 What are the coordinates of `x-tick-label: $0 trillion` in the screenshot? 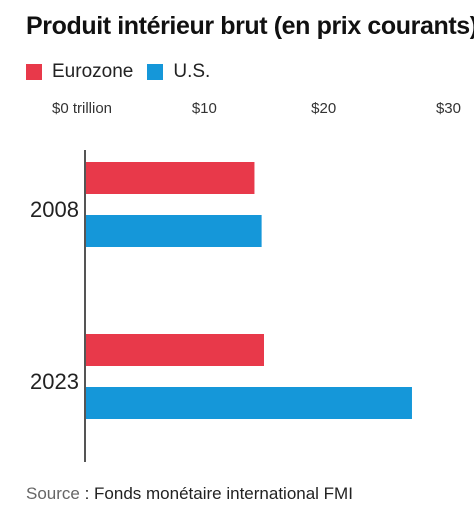 It's located at (82, 108).